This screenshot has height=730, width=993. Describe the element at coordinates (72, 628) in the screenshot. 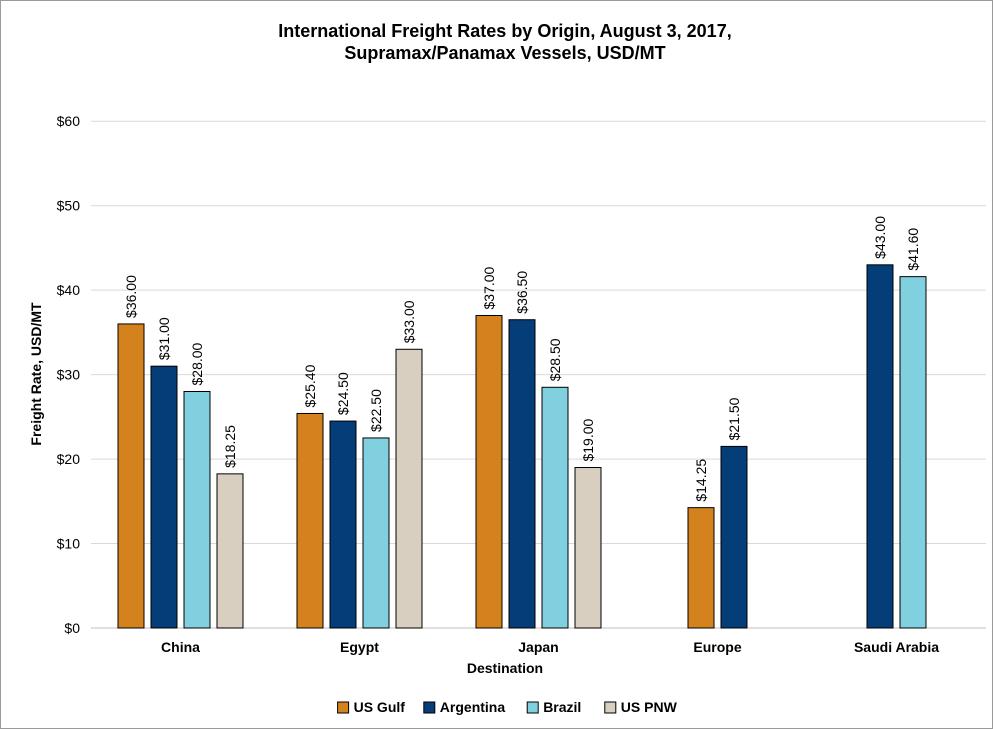

I see `y-tick-label: $0` at that location.